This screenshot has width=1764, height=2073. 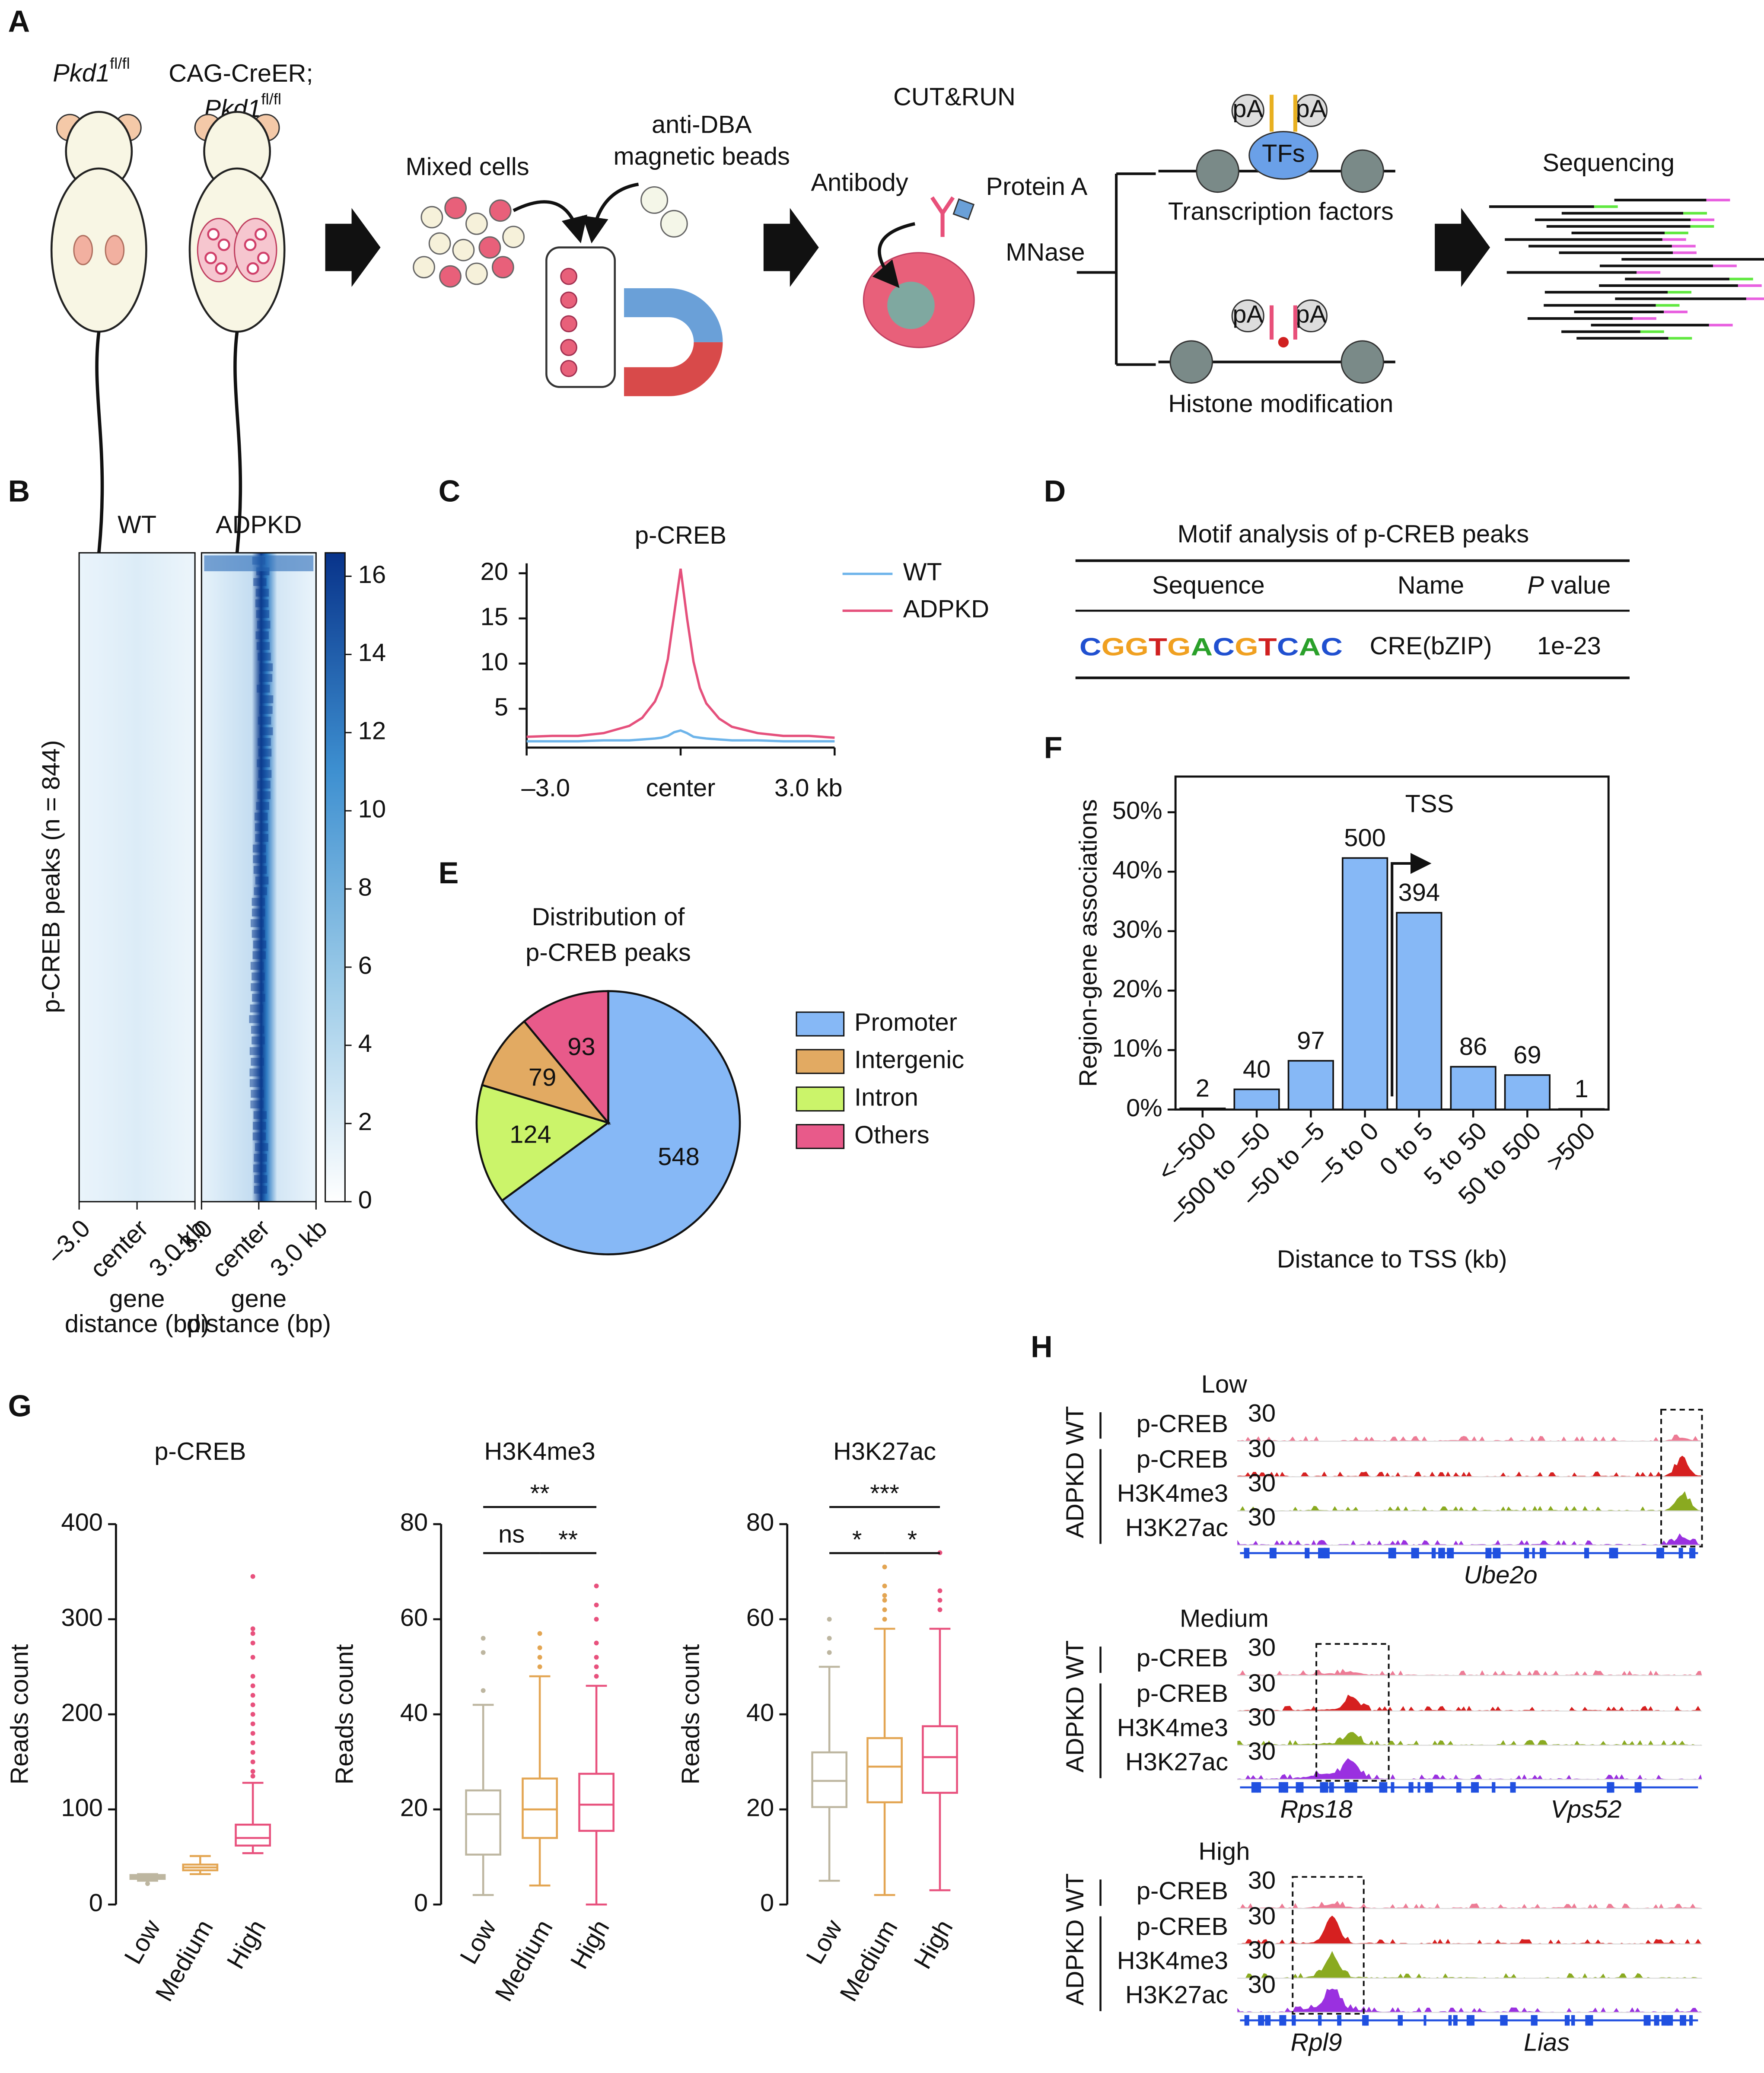 I want to click on label: Antibody, so click(x=859, y=183).